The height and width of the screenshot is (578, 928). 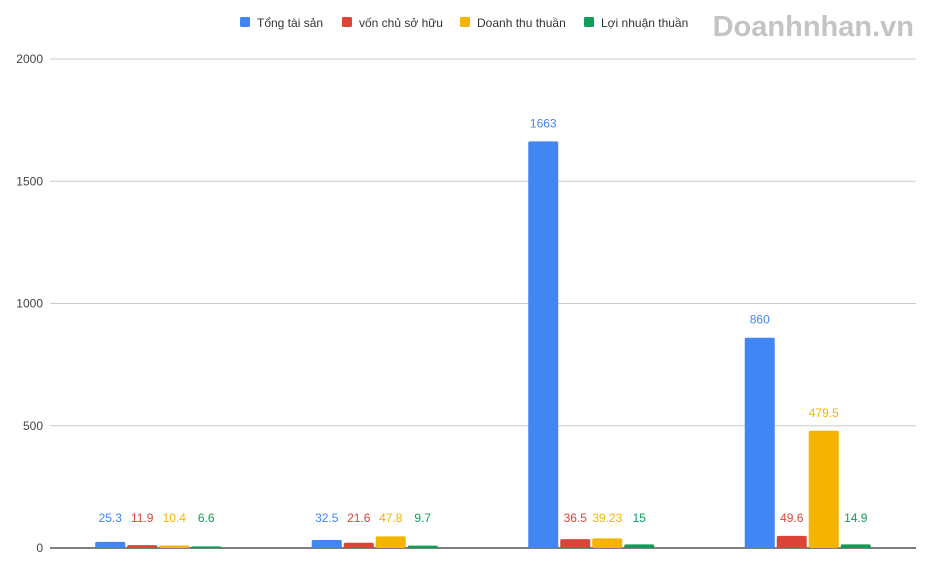 What do you see at coordinates (391, 518) in the screenshot?
I see `data-label: 47.8` at bounding box center [391, 518].